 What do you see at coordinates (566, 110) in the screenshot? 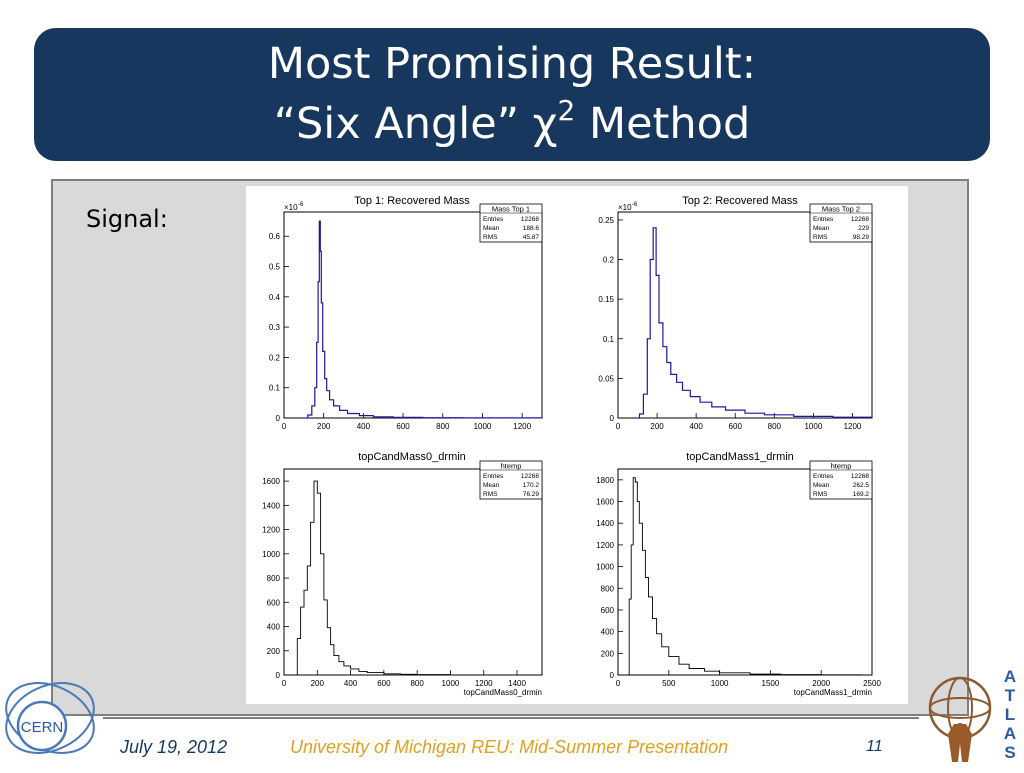
I see `title-superscript: 2` at bounding box center [566, 110].